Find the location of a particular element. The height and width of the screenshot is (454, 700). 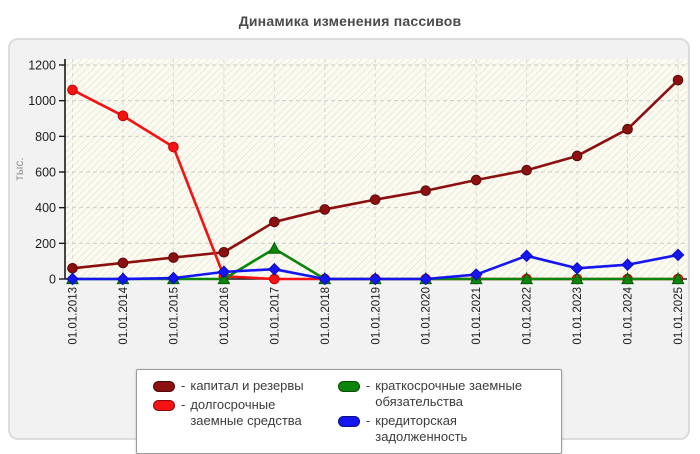

x-tick-label: 01.01.2013 is located at coordinates (74, 316).